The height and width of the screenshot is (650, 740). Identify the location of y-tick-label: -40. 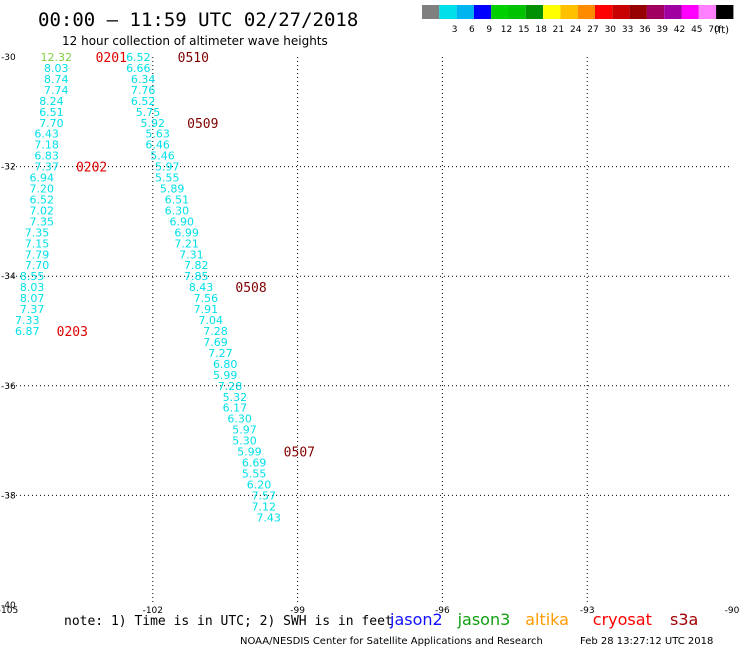
(8, 606).